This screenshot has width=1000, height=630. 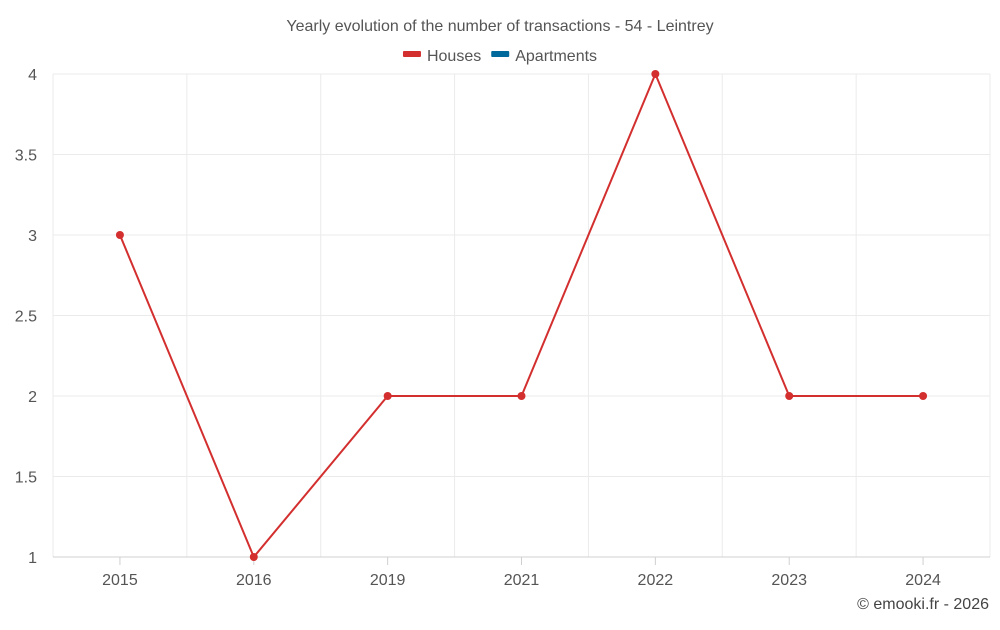 I want to click on y-tick-label: 3, so click(x=32, y=236).